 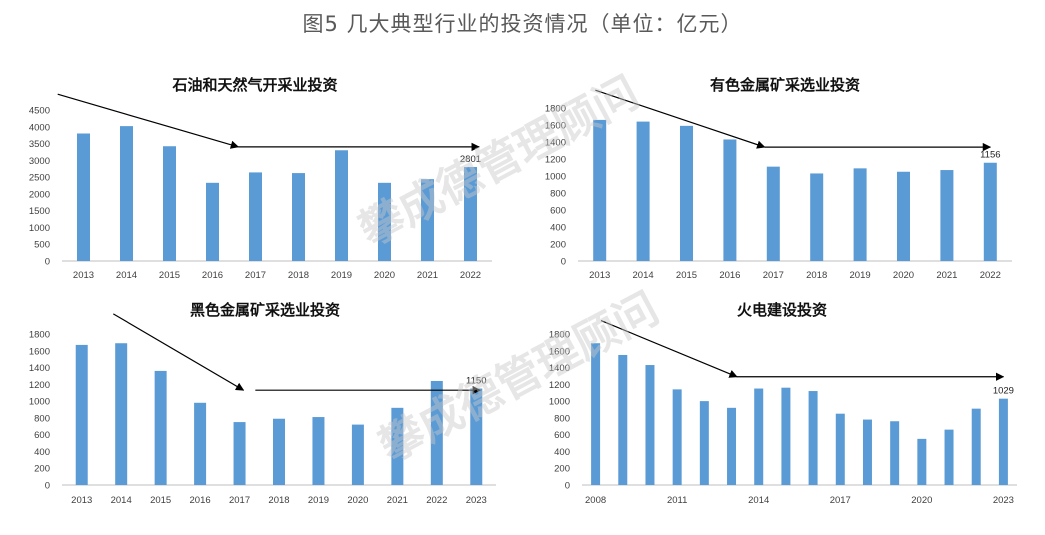 What do you see at coordinates (677, 500) in the screenshot?
I see `x-tick-label: 2011` at bounding box center [677, 500].